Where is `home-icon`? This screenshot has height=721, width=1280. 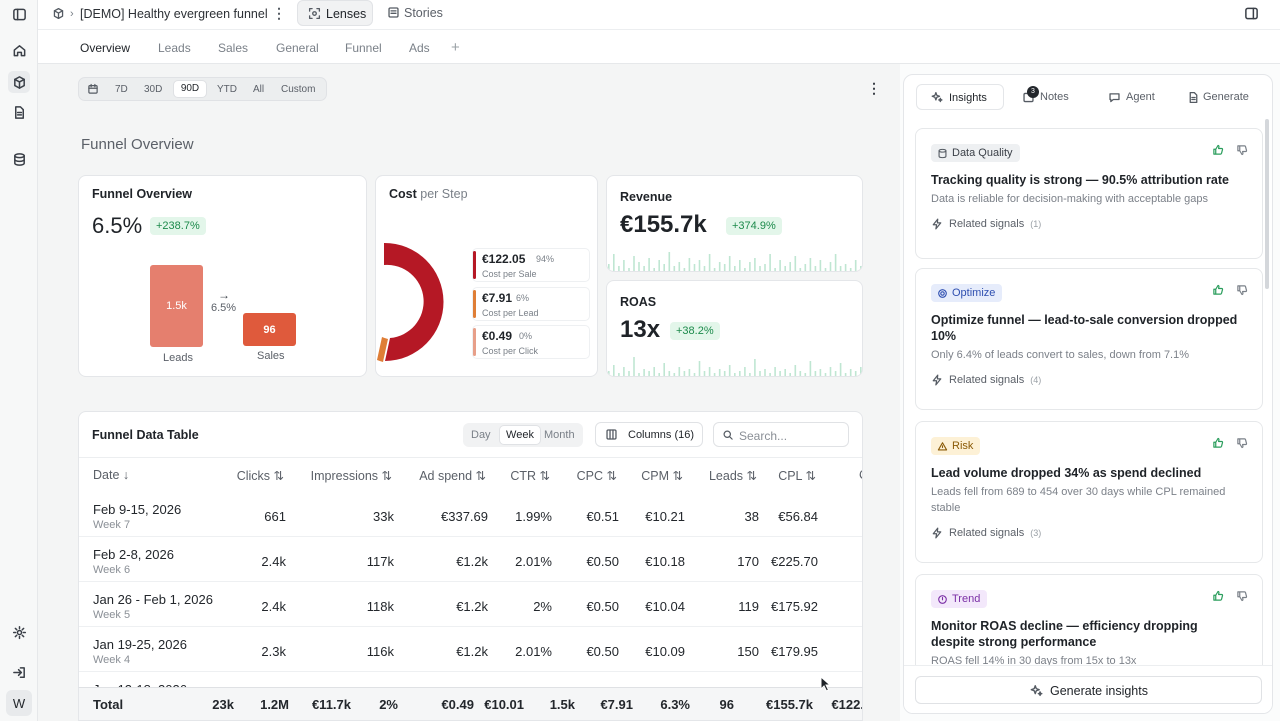
home-icon is located at coordinates (19, 50).